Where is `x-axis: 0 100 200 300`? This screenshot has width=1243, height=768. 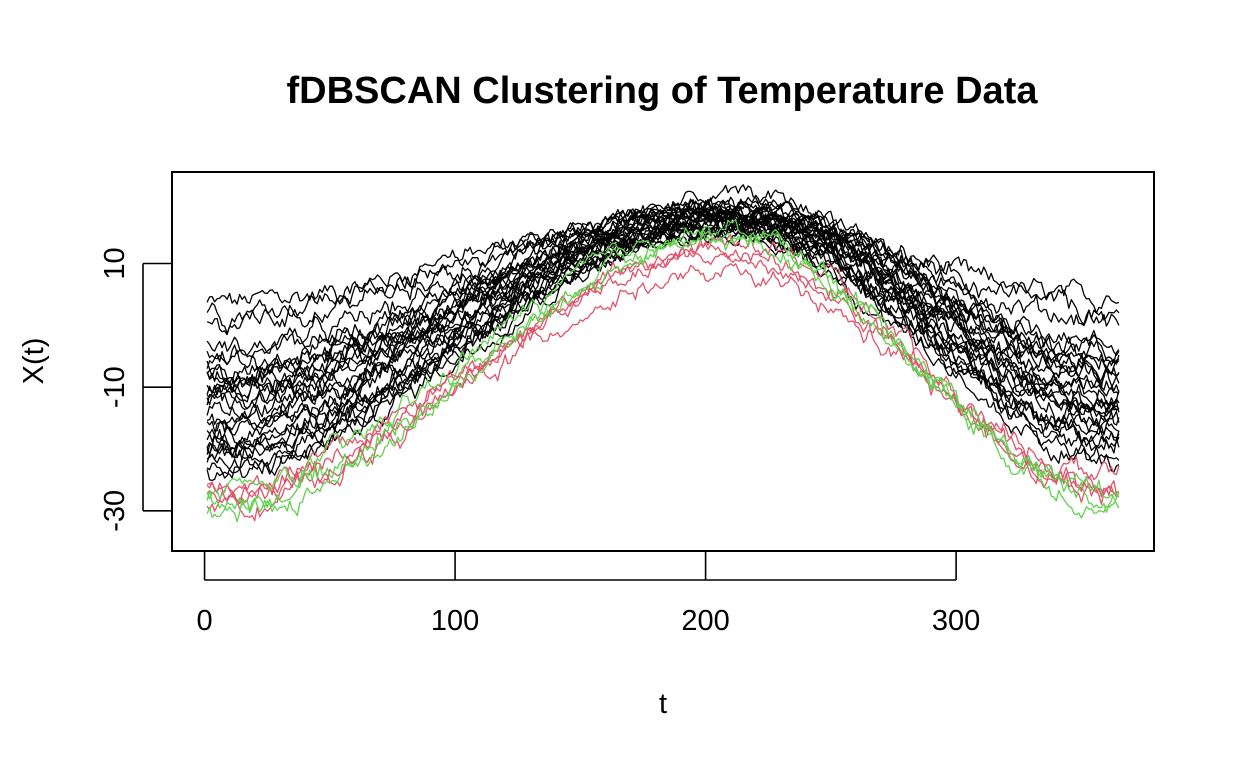 x-axis: 0 100 200 300 is located at coordinates (588, 594).